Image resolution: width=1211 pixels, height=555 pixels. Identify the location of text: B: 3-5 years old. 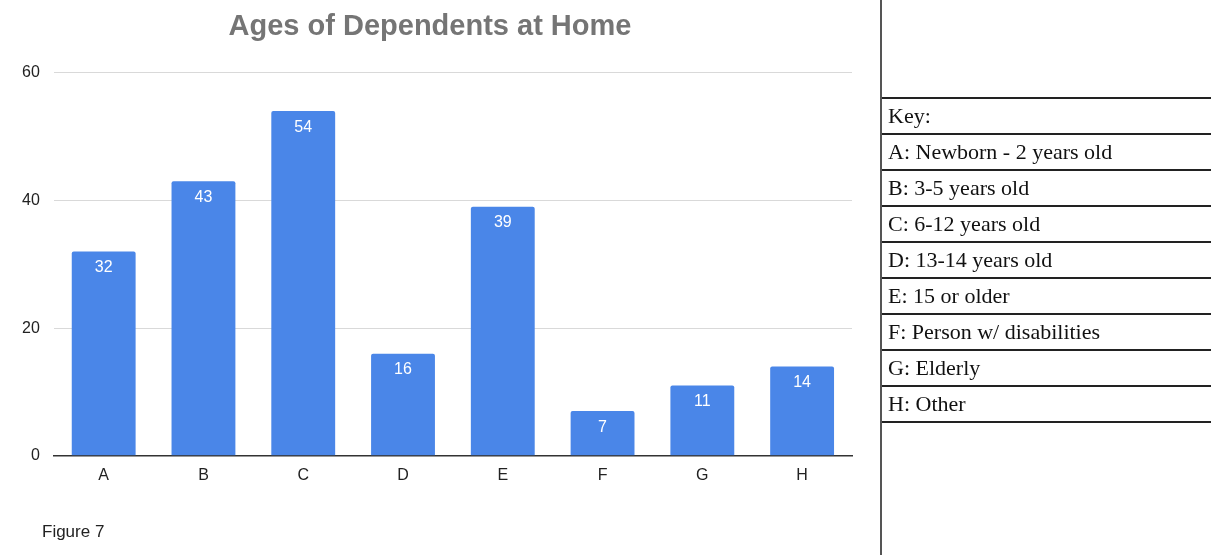
(1046, 188).